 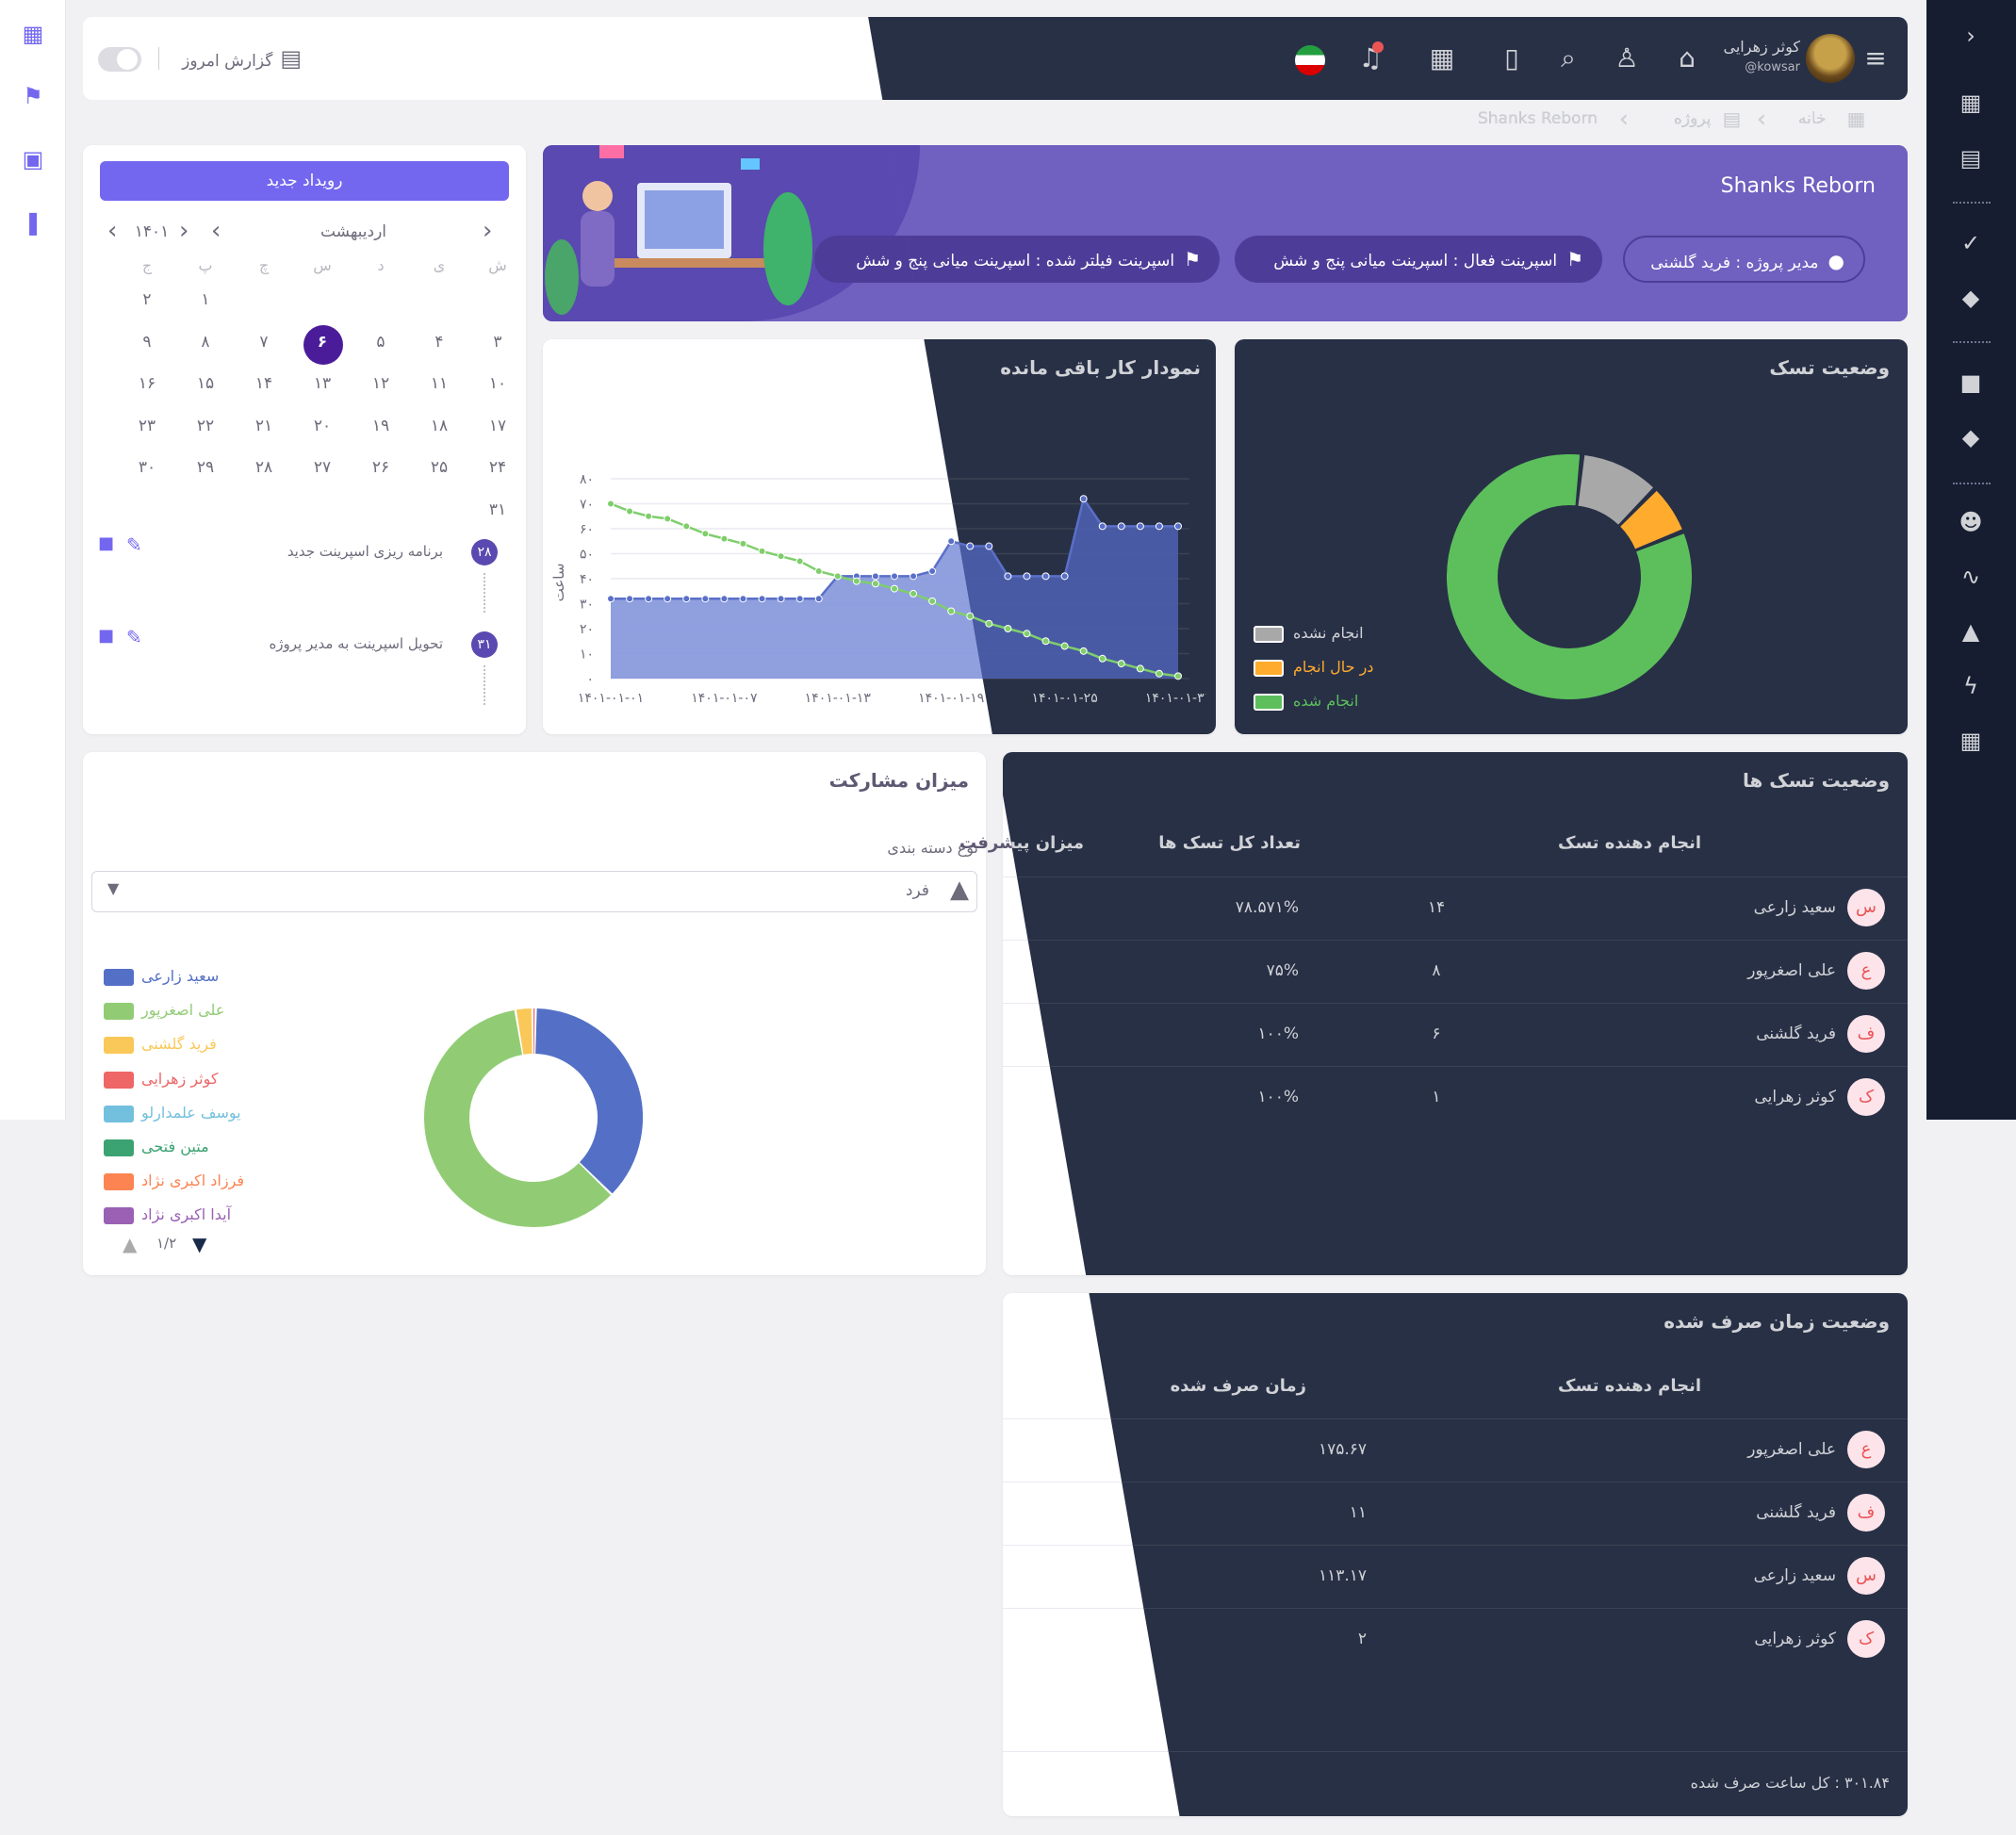 I want to click on flag-icon: ⚑, so click(x=33, y=96).